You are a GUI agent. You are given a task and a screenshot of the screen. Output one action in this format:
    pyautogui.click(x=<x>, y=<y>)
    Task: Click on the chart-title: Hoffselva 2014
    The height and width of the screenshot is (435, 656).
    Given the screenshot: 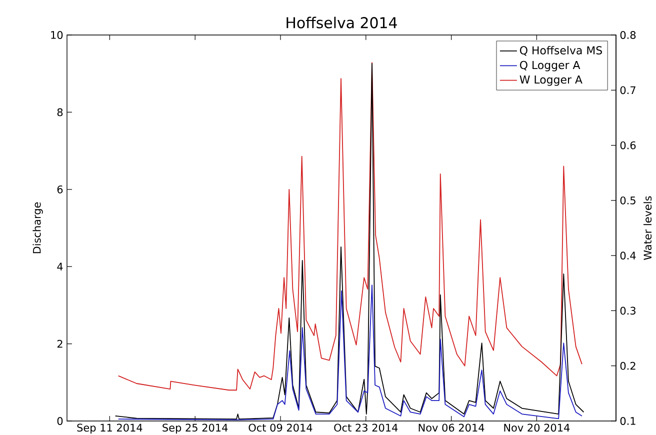 What is the action you would take?
    pyautogui.click(x=341, y=22)
    